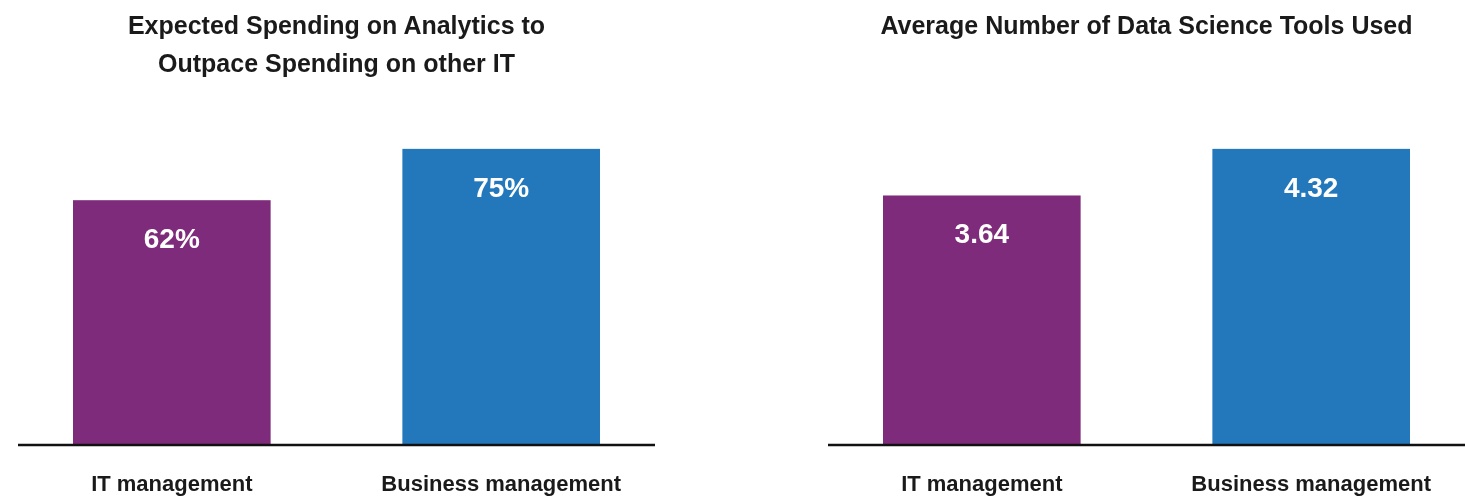  Describe the element at coordinates (171, 239) in the screenshot. I see `data-label: 62%` at that location.